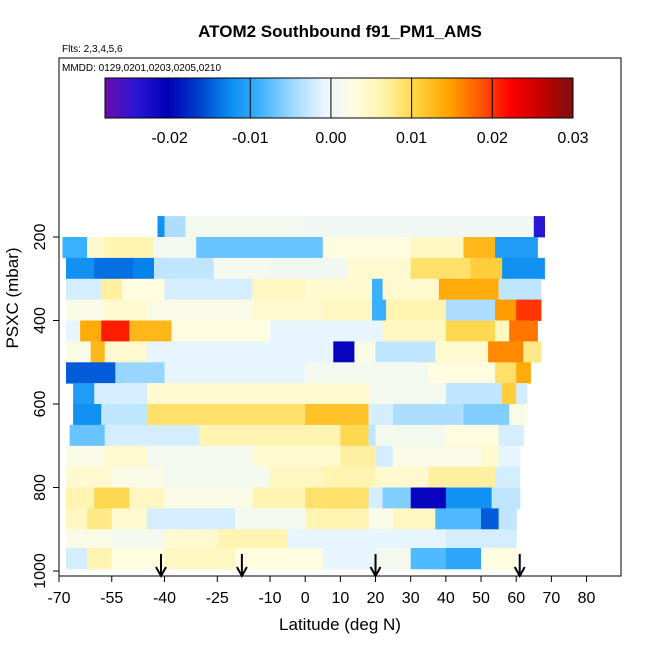 This screenshot has width=650, height=650. Describe the element at coordinates (340, 598) in the screenshot. I see `x-tick-label: 10` at that location.